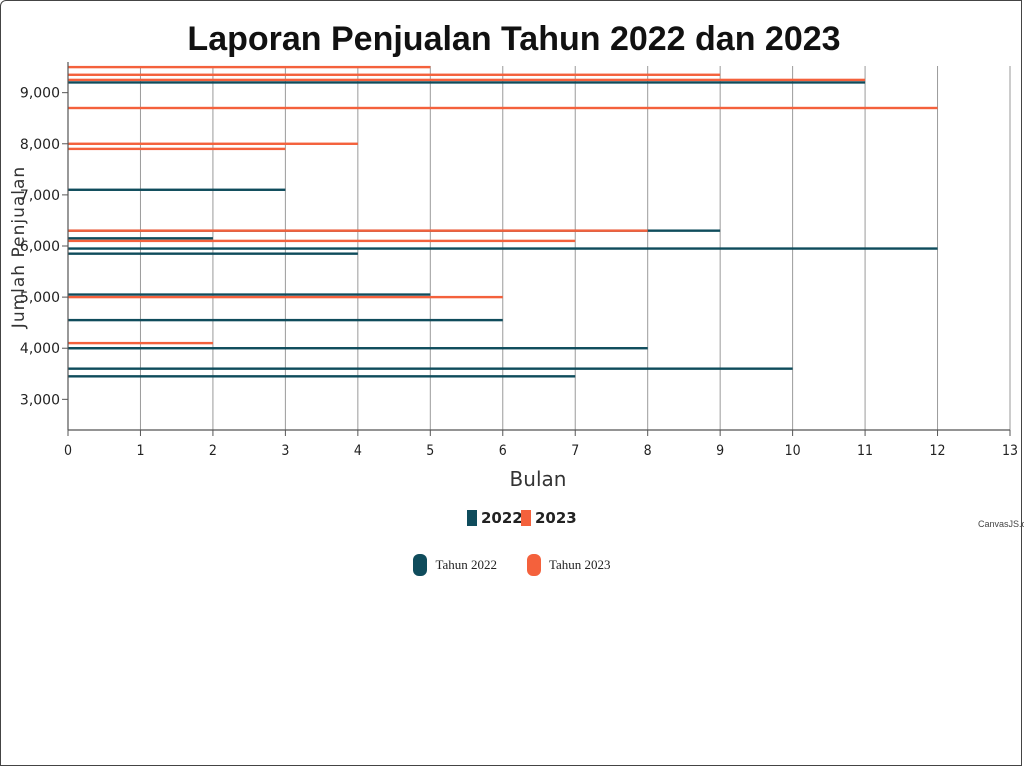 This screenshot has width=1024, height=768. Describe the element at coordinates (358, 451) in the screenshot. I see `x-tick-label: 4` at that location.